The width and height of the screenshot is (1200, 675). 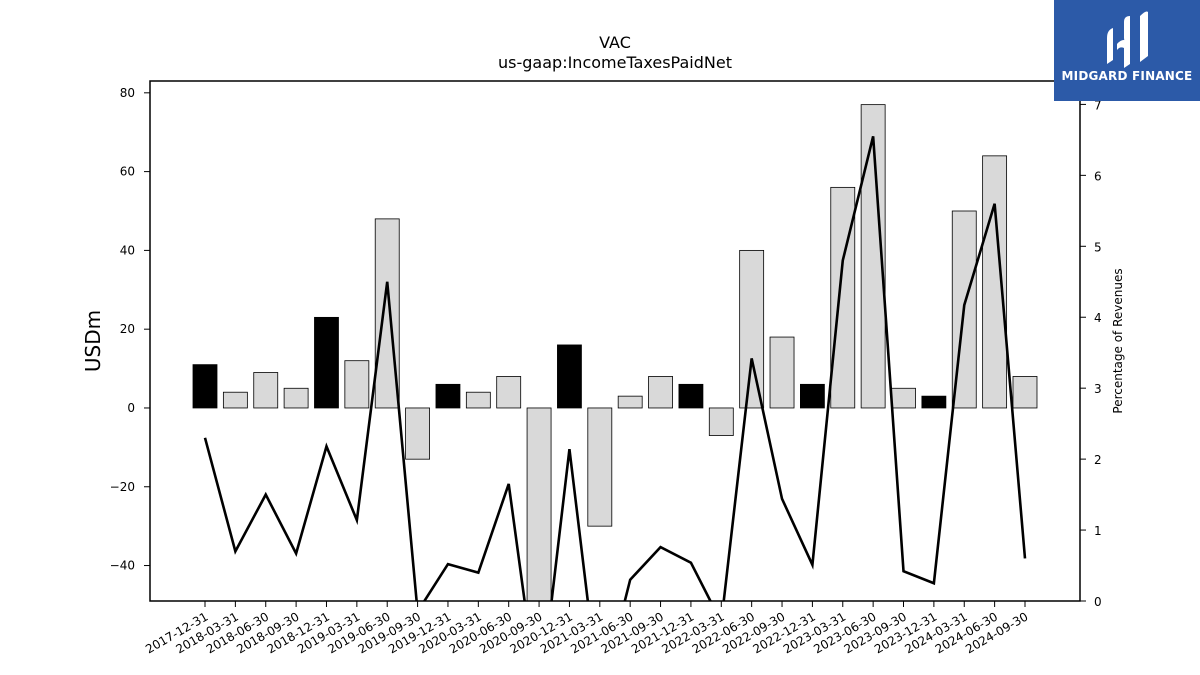 I want to click on y2-tick-label-4: 4, so click(x=1098, y=318).